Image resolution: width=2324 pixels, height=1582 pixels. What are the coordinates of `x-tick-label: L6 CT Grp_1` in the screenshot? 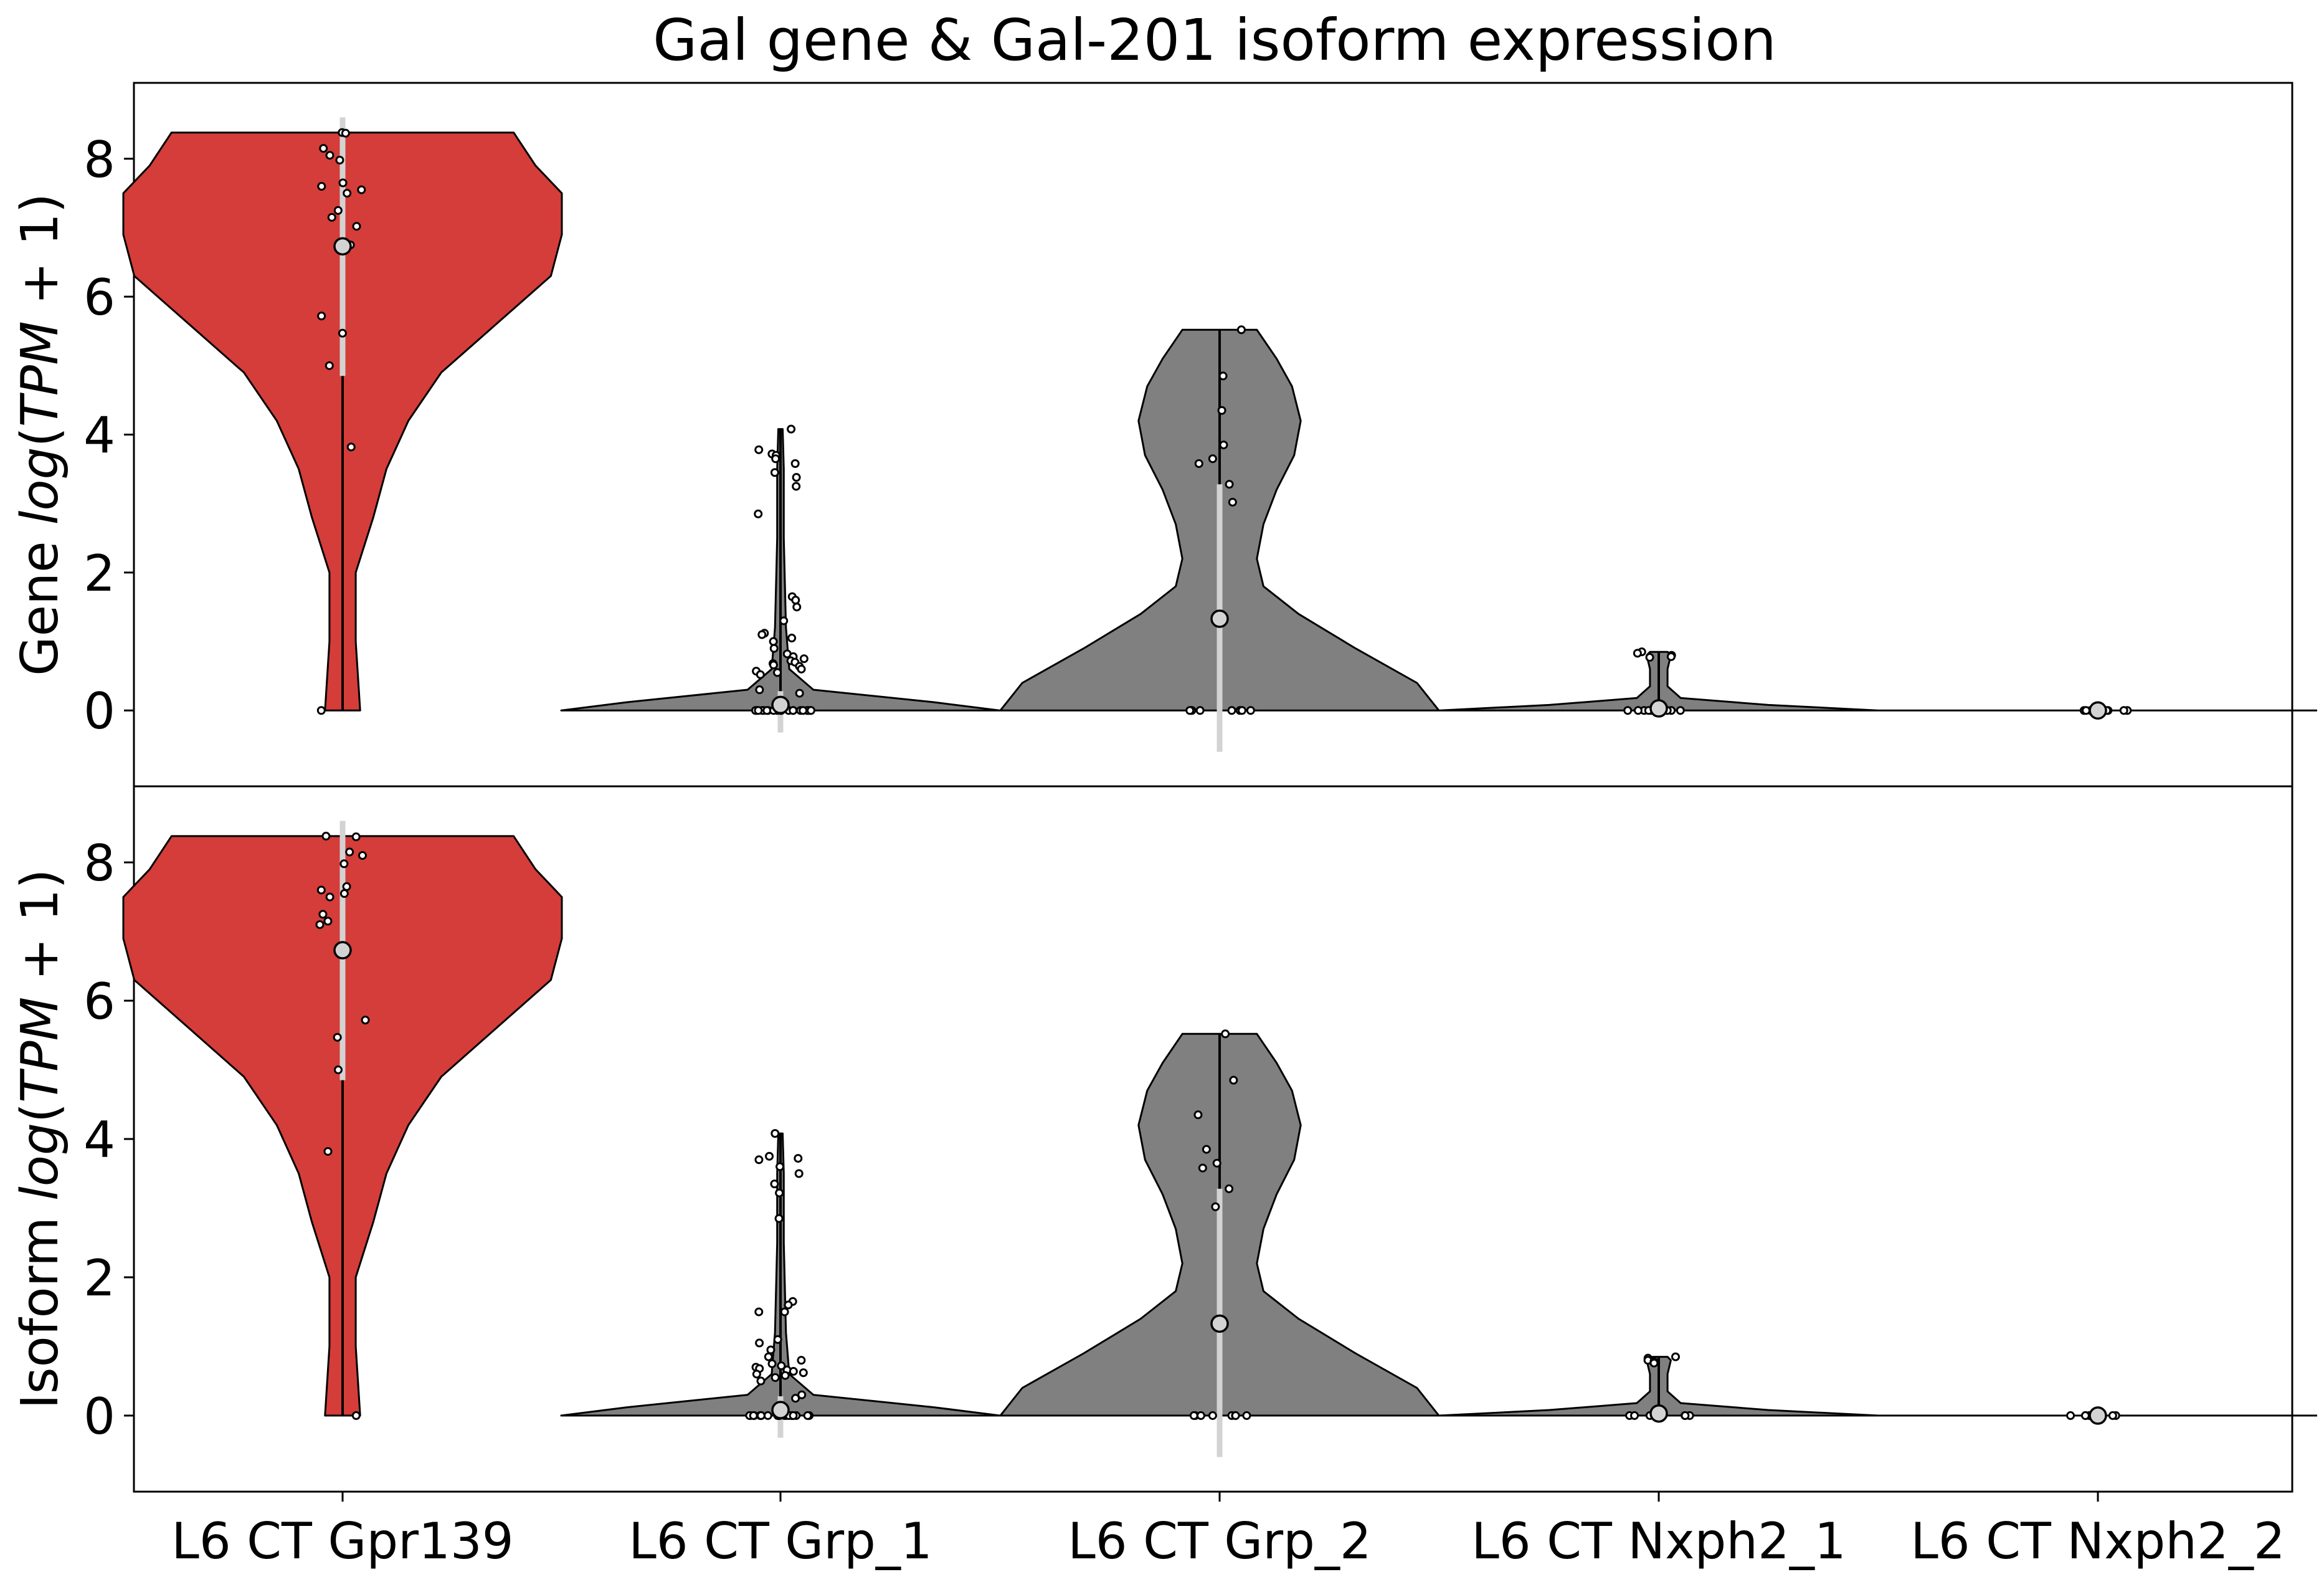 It's located at (780, 1541).